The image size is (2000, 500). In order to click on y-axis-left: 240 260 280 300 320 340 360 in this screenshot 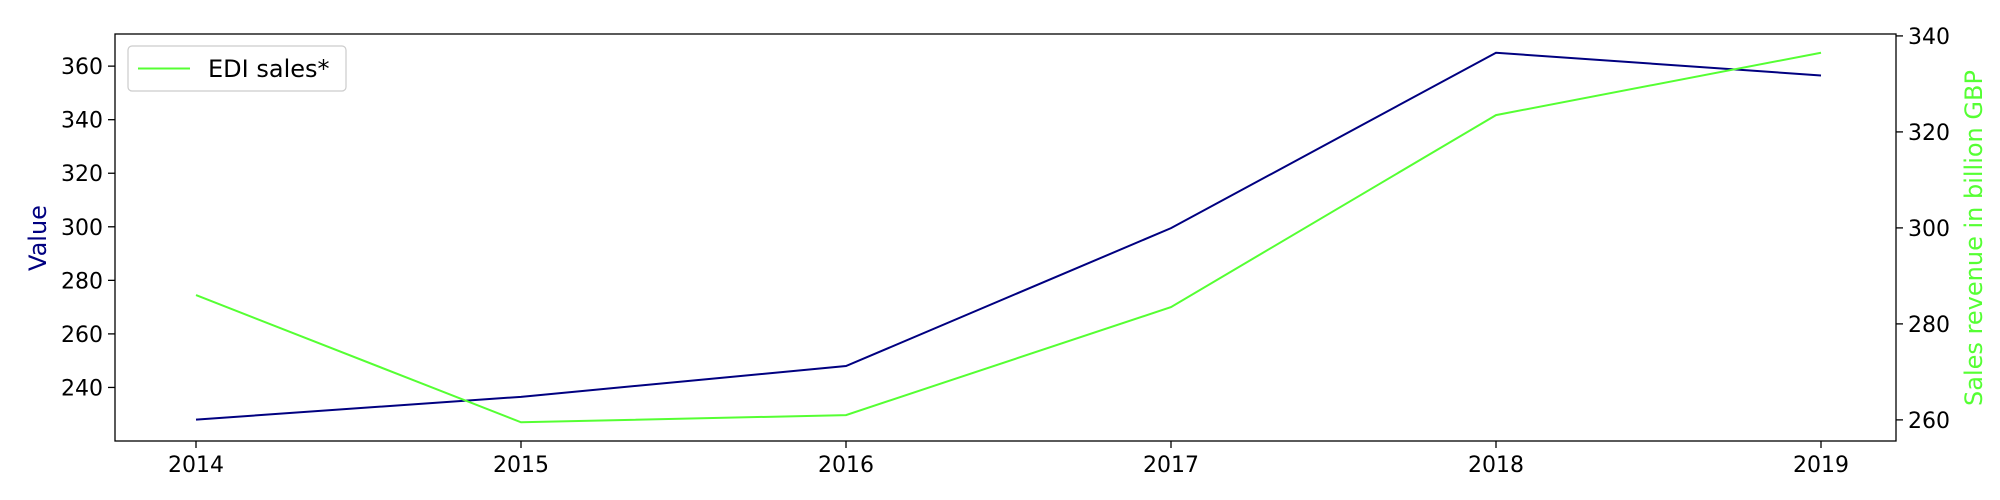, I will do `click(88, 228)`.